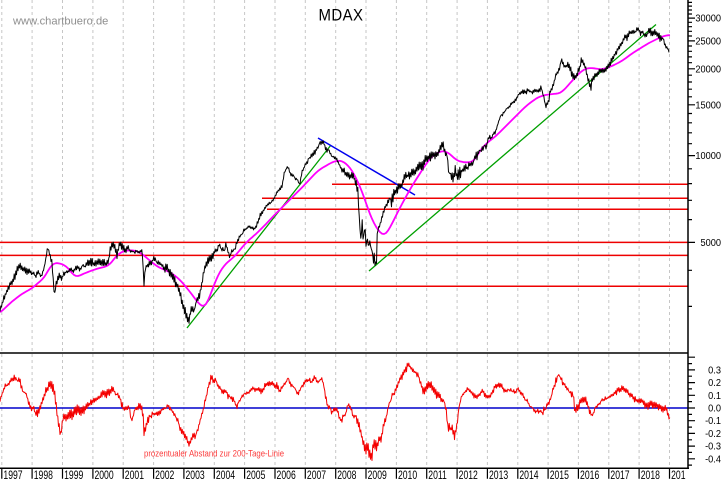 Image resolution: width=723 pixels, height=481 pixels. I want to click on svg-text:prozentualer Abstand zur 200-T: prozentualer Abstand zur 200-Tage-Linie, so click(214, 453).